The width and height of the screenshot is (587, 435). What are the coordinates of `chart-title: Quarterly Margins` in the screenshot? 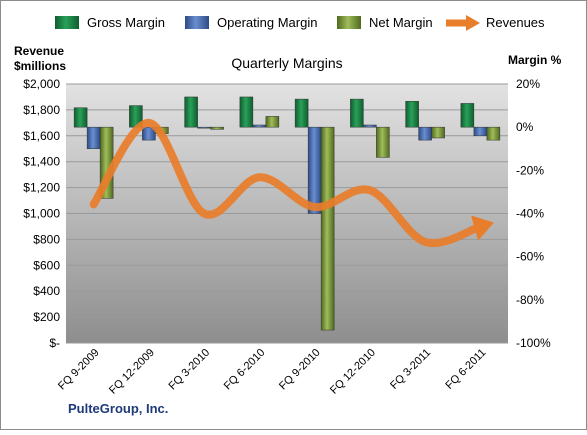 It's located at (286, 63).